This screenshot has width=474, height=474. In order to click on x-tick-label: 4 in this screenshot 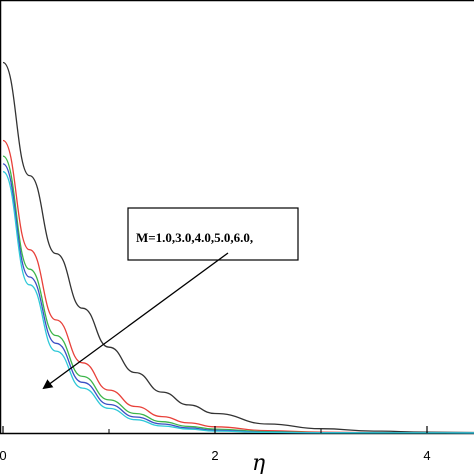, I will do `click(426, 455)`.